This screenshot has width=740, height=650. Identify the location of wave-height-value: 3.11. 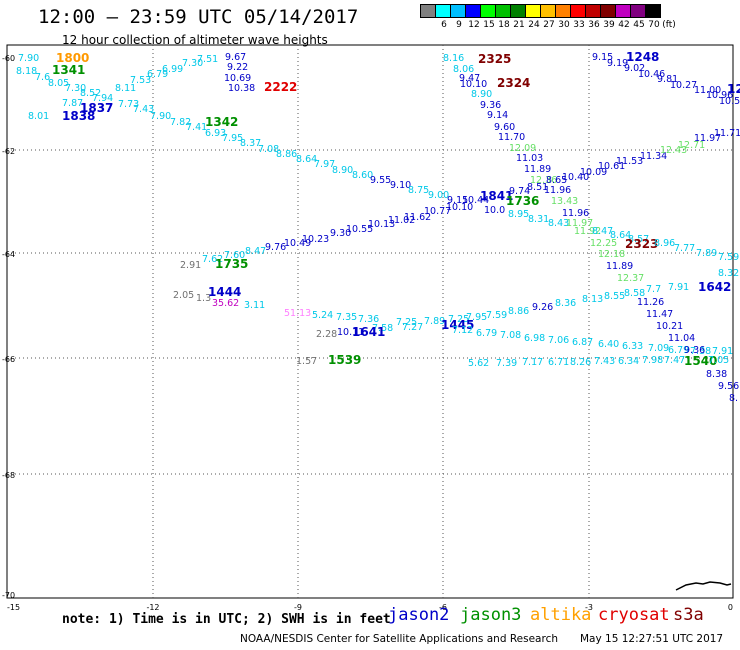
(254, 305).